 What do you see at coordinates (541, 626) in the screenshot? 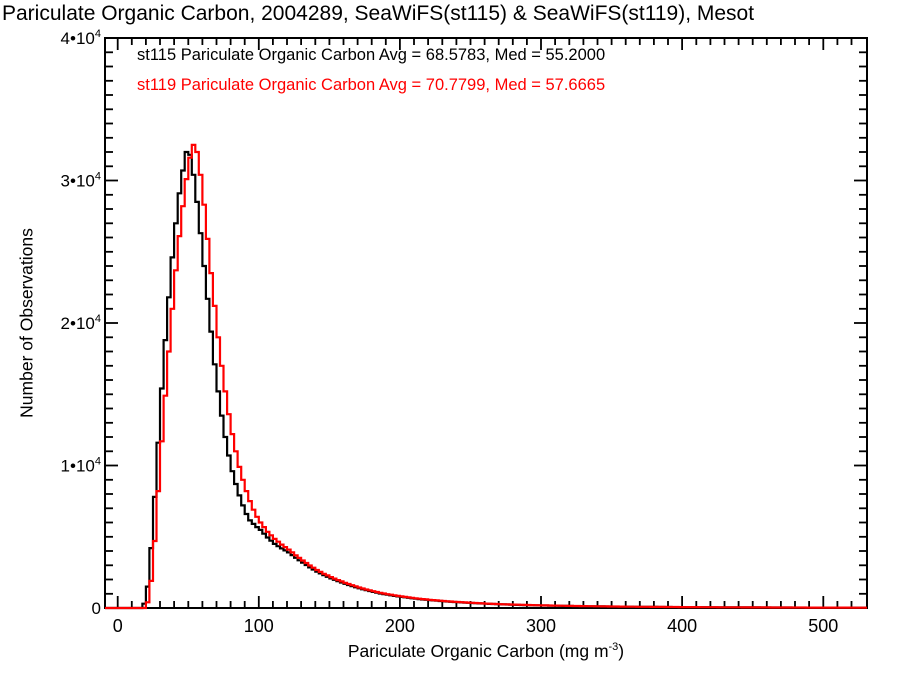
I see `x-axis-tick-label: 300` at bounding box center [541, 626].